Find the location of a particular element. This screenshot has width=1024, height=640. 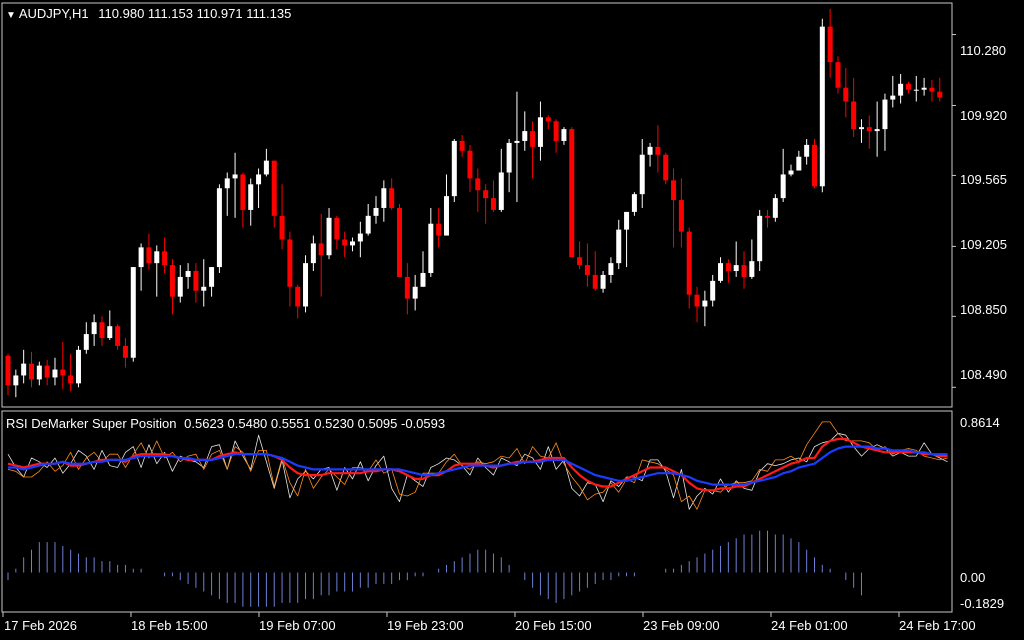

time-tick: 24 Feb 01:00 is located at coordinates (809, 625).